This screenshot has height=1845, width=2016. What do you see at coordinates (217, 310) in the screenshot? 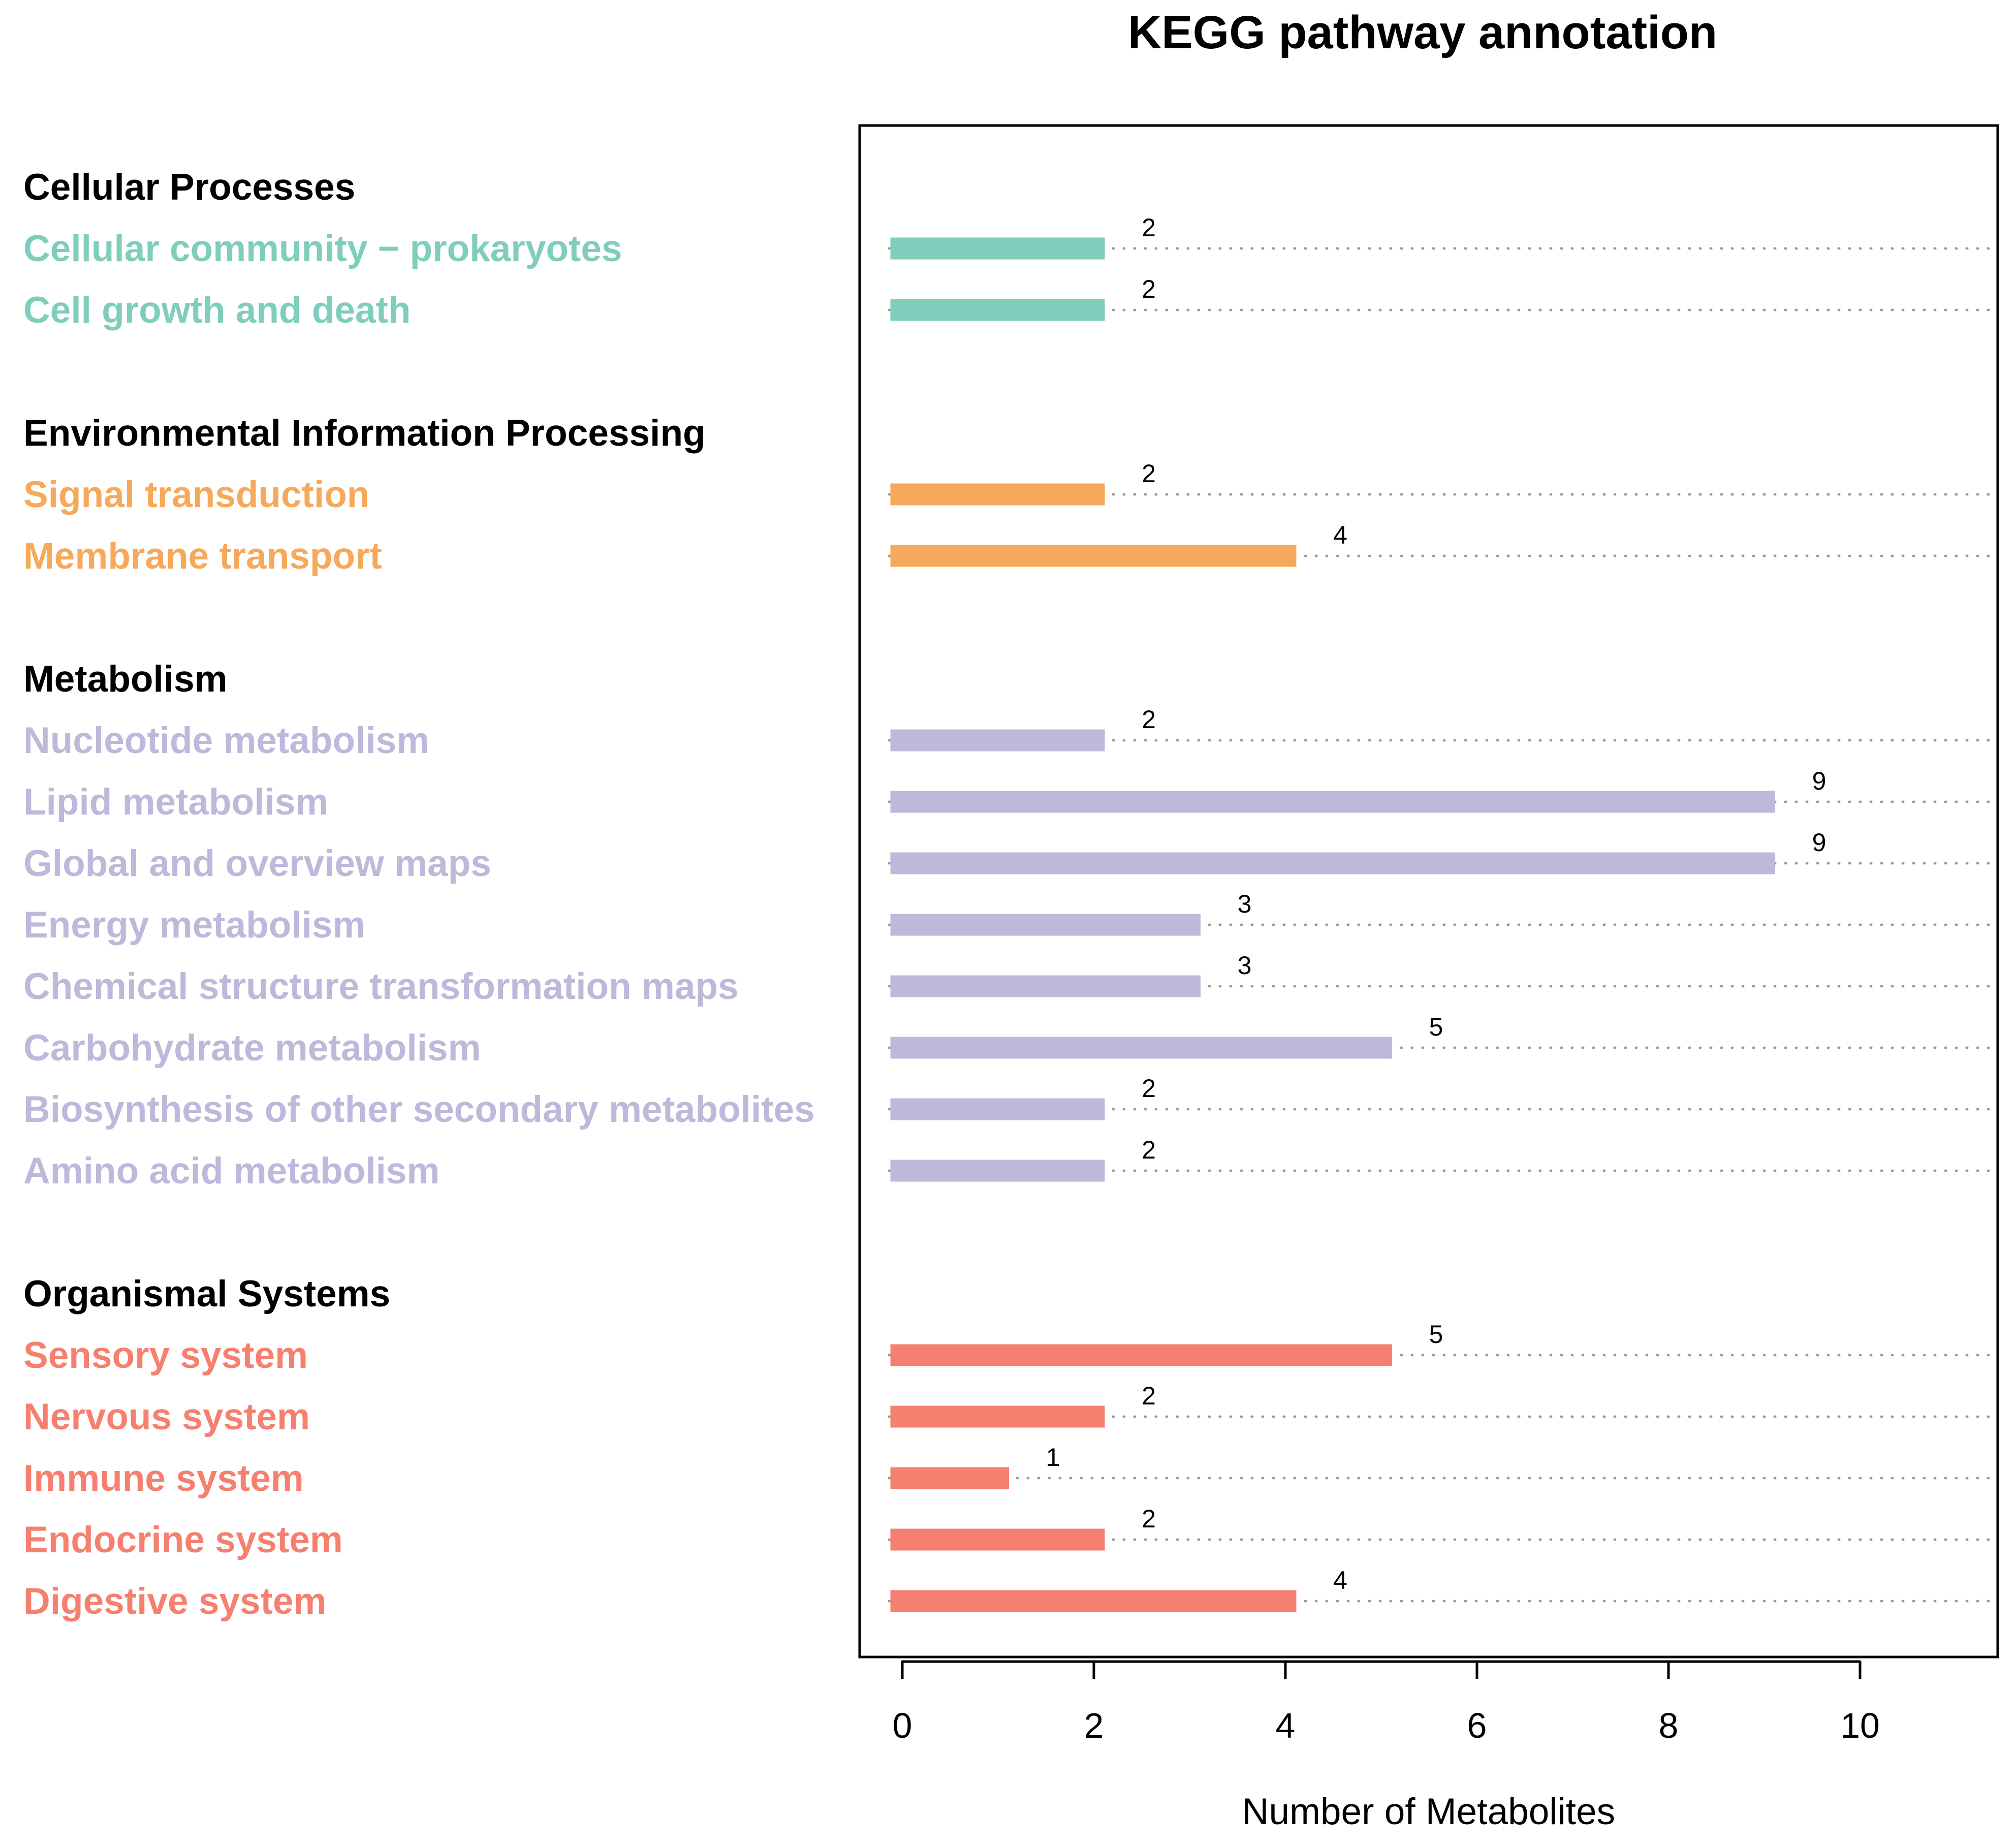
I see `category-label: Cell growth and death` at bounding box center [217, 310].